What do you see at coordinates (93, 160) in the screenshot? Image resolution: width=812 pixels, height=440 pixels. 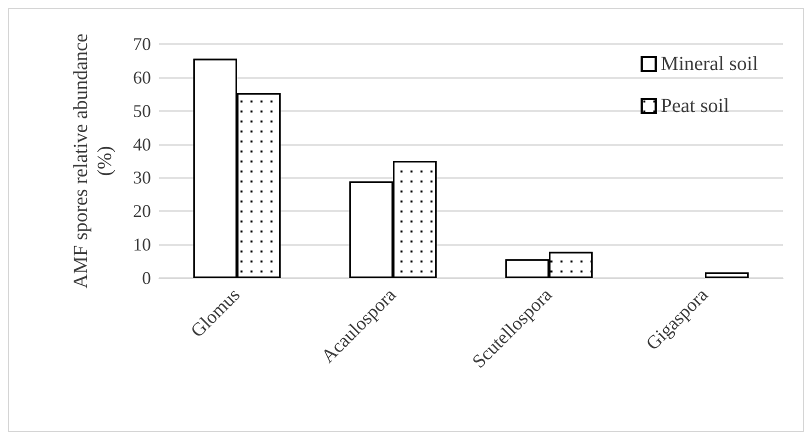 I see `y-axis-title: AMF spores relative abundance (%)` at bounding box center [93, 160].